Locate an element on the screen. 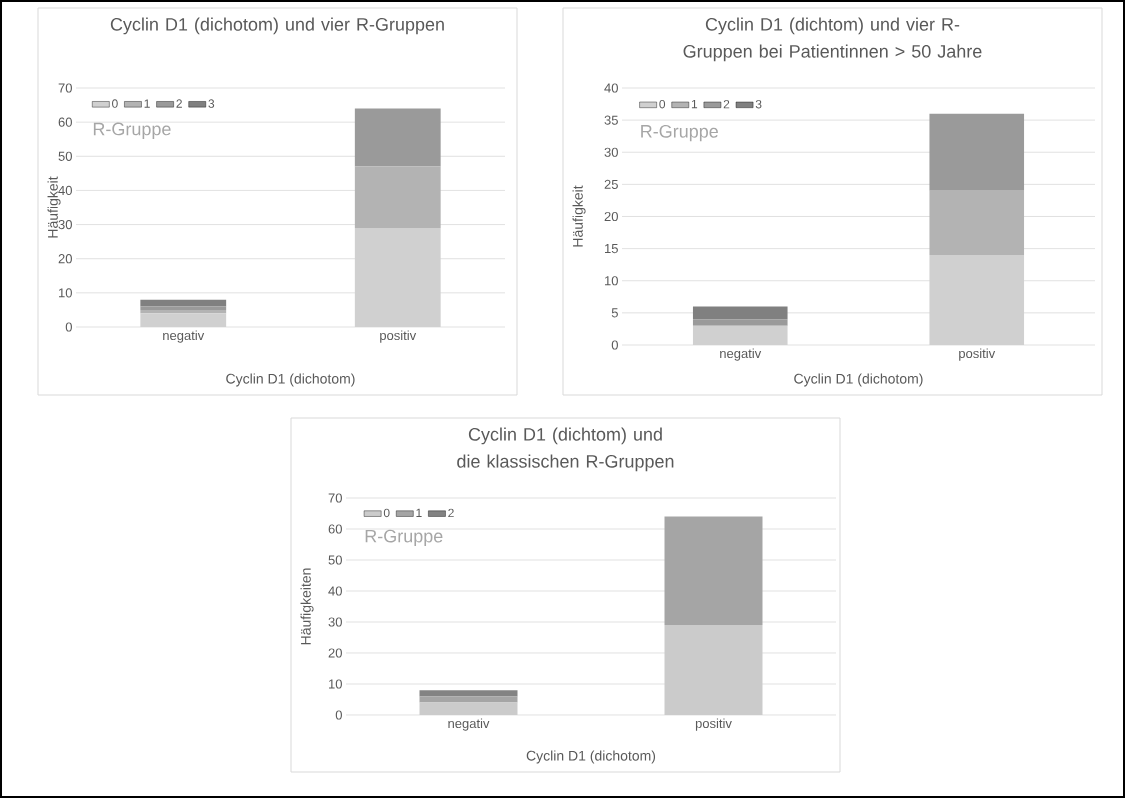  y-tick-label: 5 is located at coordinates (614, 313).